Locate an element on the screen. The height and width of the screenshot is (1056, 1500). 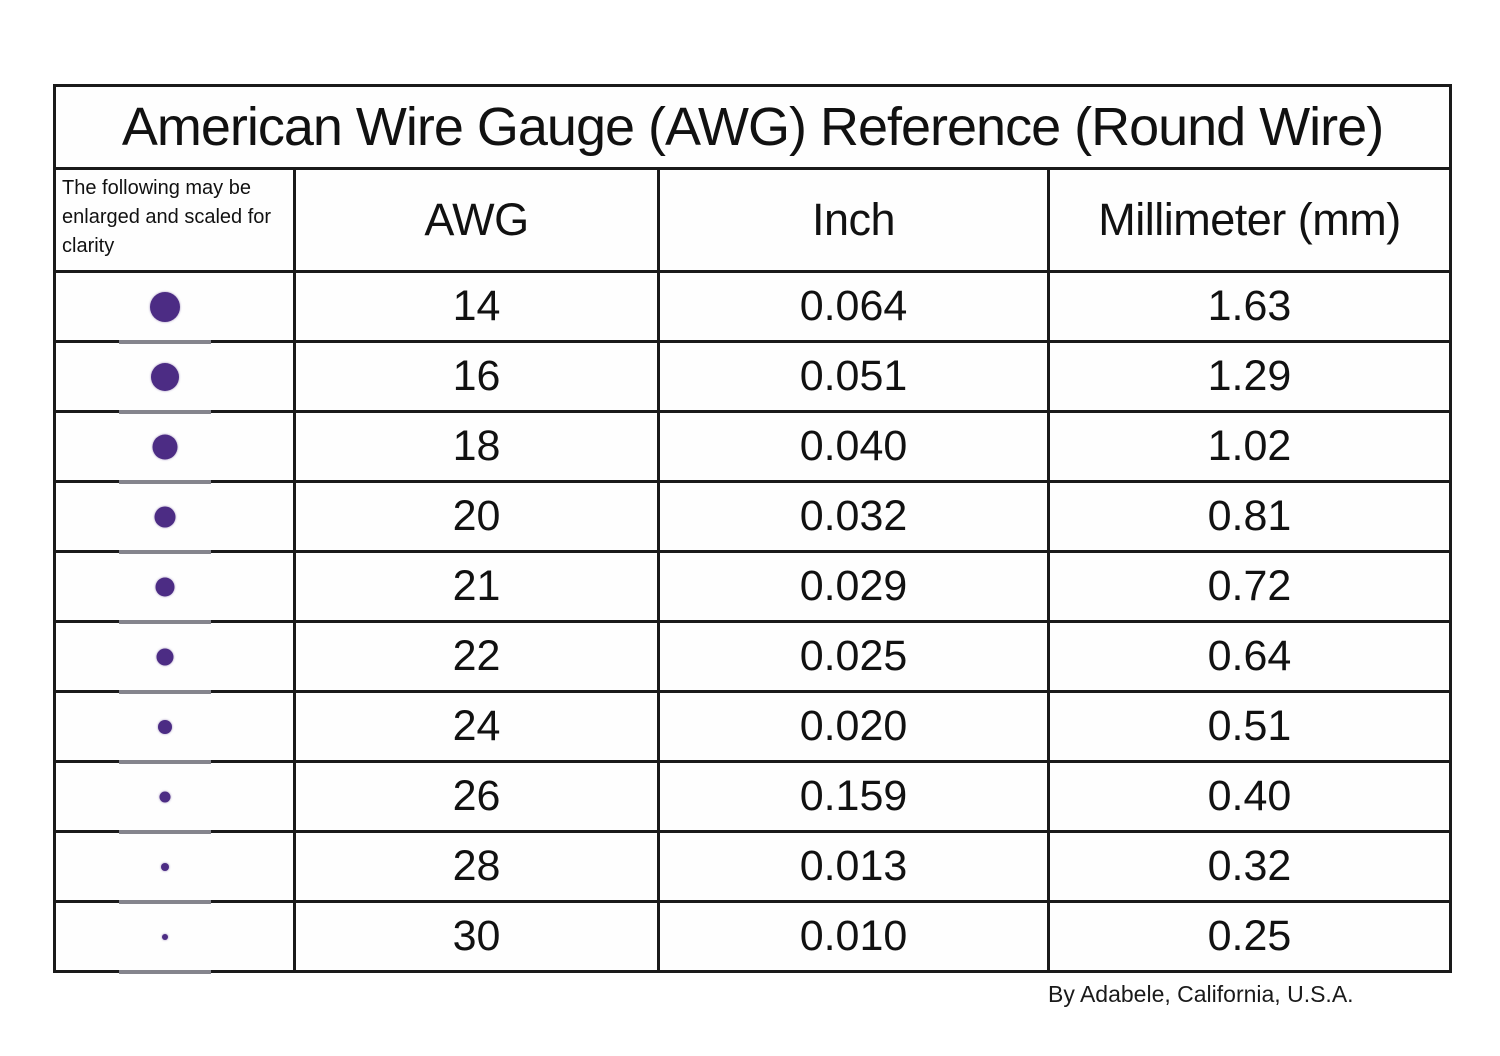
mm-cell: 0.32 is located at coordinates (1249, 868).